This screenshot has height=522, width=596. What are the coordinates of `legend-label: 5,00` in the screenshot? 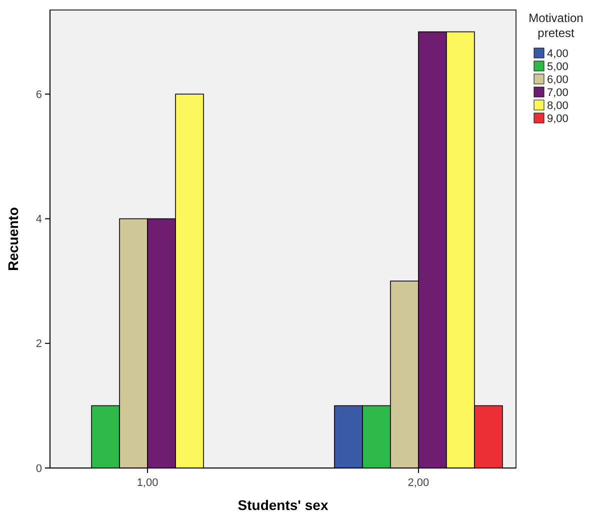 It's located at (557, 66).